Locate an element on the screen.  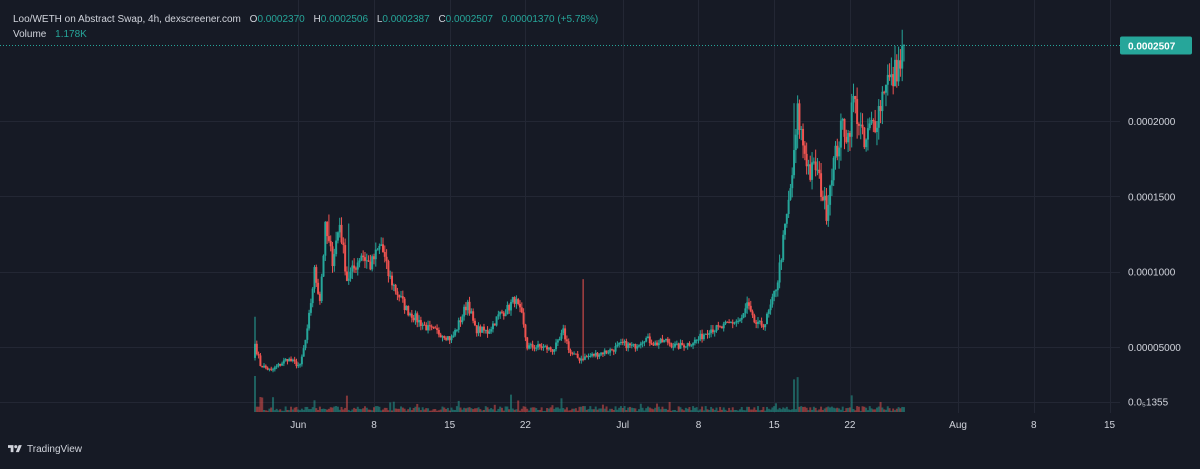
x-tick-label: 15 is located at coordinates (1110, 425).